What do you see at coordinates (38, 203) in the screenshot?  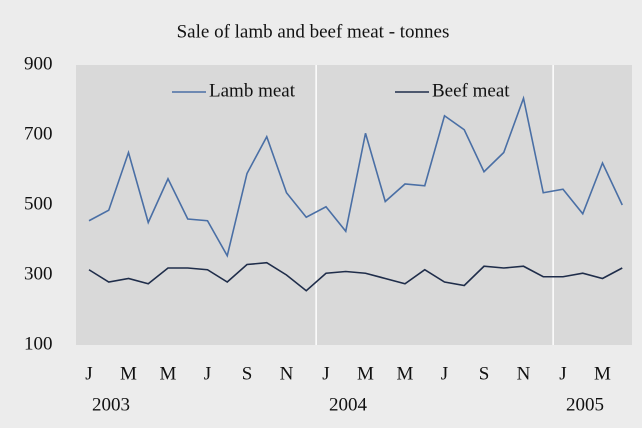 I see `y-tick-label: 500` at bounding box center [38, 203].